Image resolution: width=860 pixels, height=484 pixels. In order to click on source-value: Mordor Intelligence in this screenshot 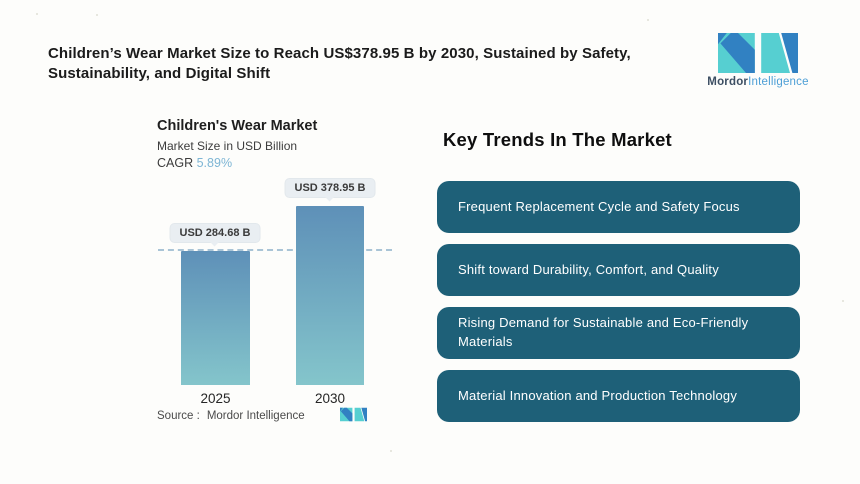, I will do `click(255, 416)`.